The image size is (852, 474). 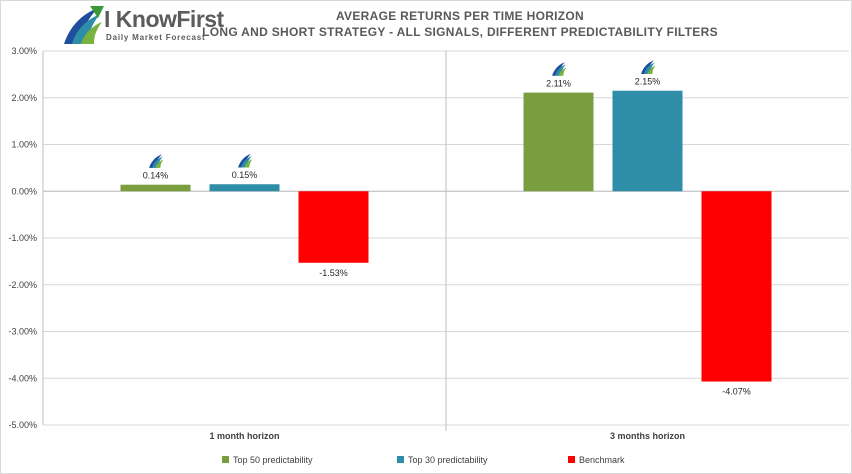 What do you see at coordinates (647, 436) in the screenshot?
I see `x-category-label: 3 months horizon` at bounding box center [647, 436].